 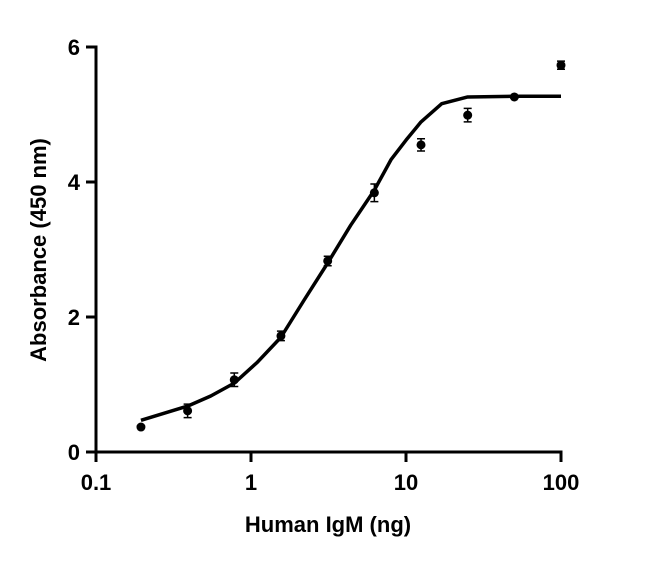 What do you see at coordinates (74, 182) in the screenshot?
I see `y-tick-label: 4` at bounding box center [74, 182].